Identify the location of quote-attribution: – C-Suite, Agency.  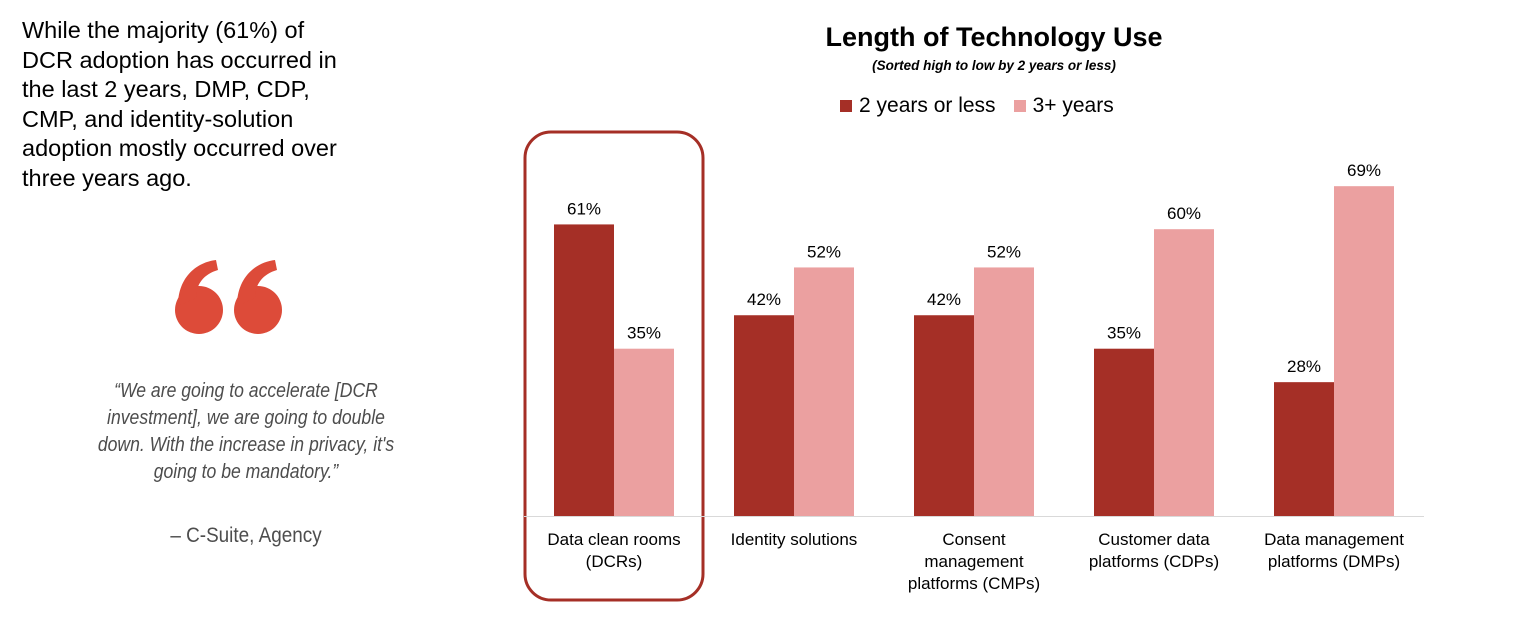
(246, 535).